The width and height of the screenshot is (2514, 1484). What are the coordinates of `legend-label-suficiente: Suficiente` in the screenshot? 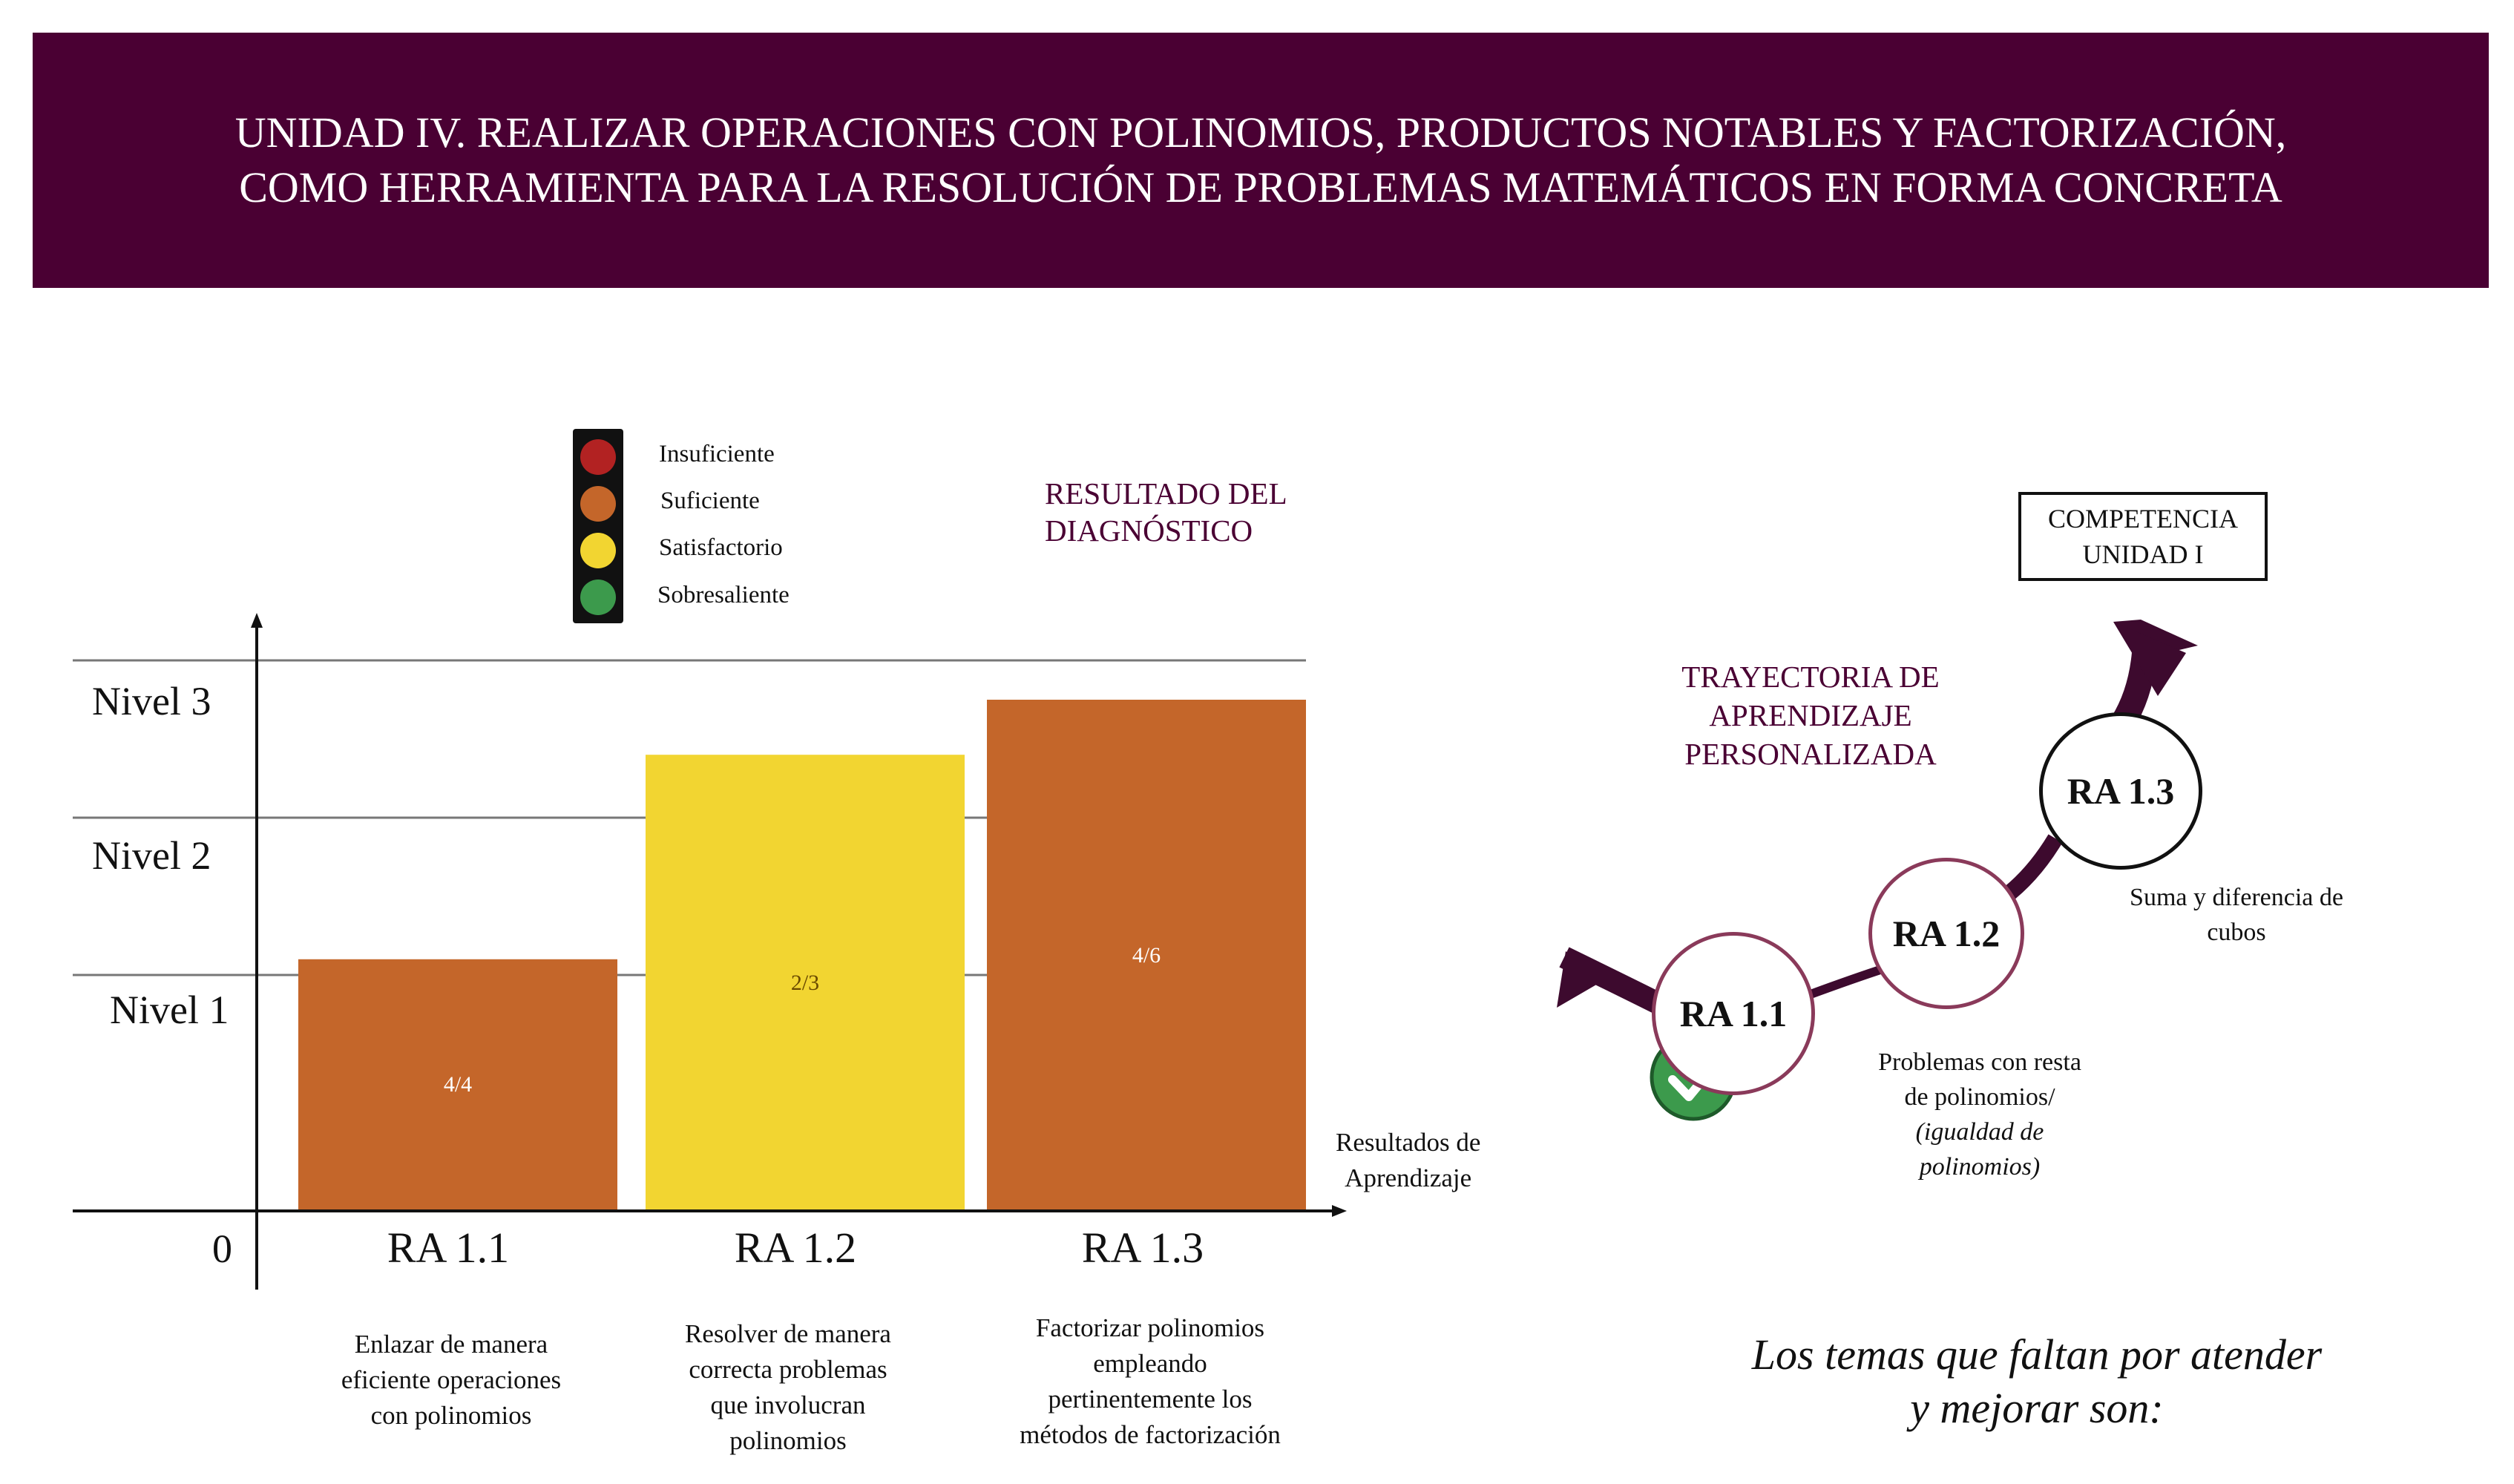 It's located at (710, 500).